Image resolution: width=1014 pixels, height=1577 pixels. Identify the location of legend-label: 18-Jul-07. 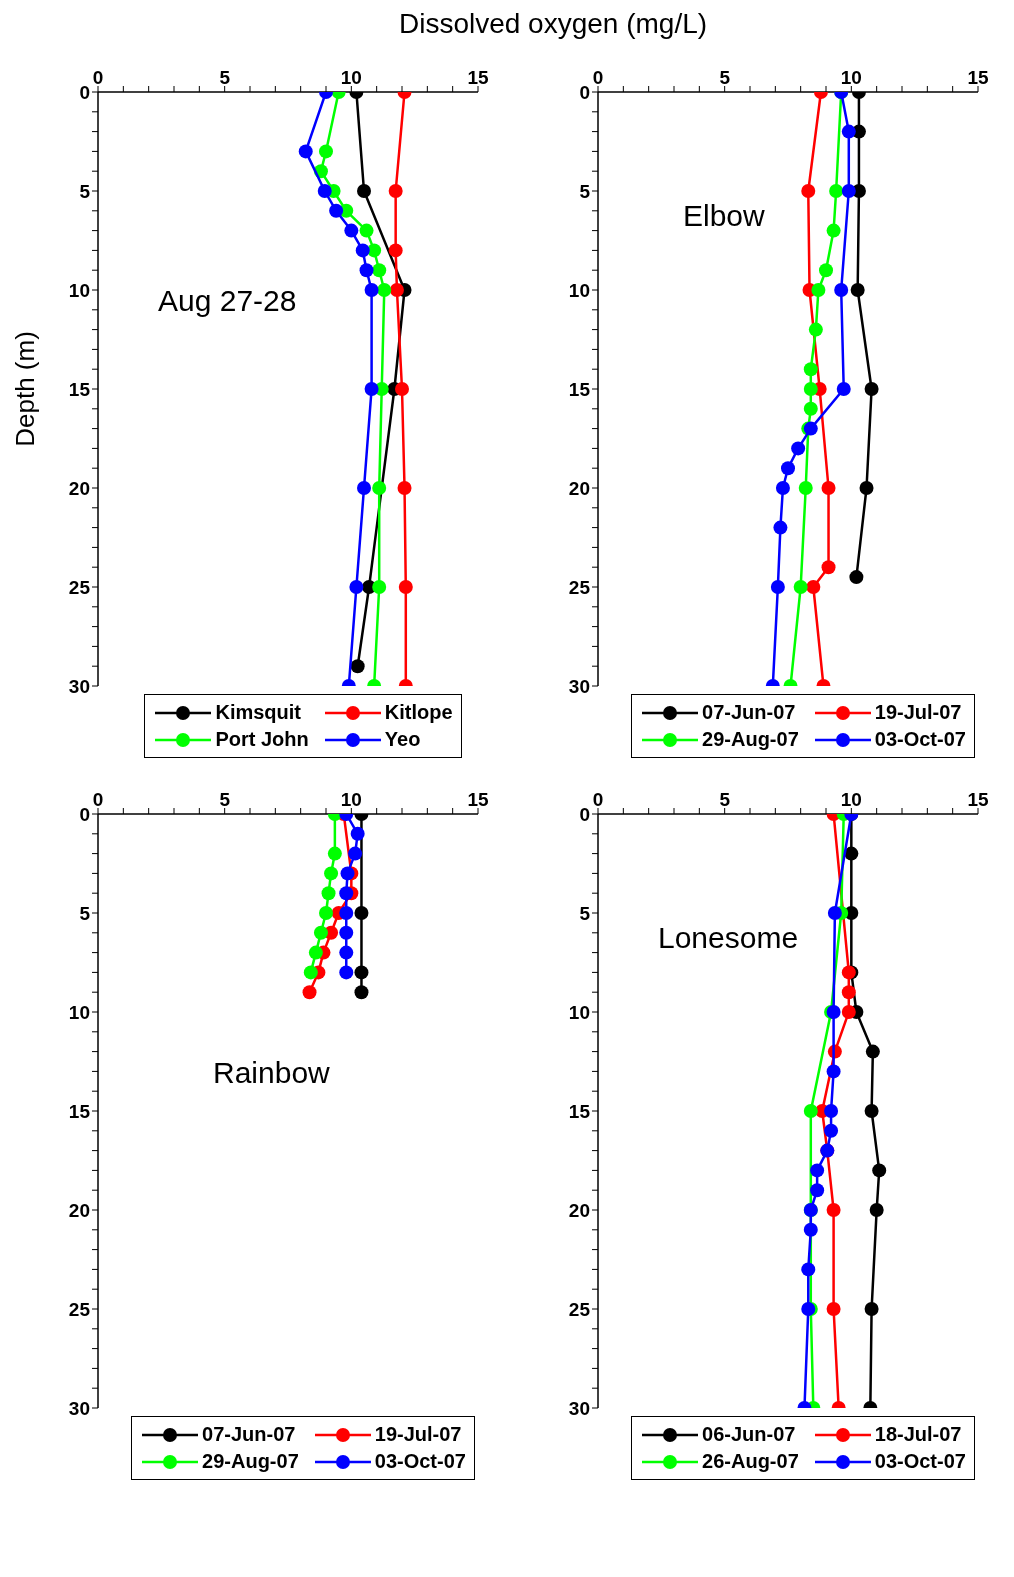
(918, 1434).